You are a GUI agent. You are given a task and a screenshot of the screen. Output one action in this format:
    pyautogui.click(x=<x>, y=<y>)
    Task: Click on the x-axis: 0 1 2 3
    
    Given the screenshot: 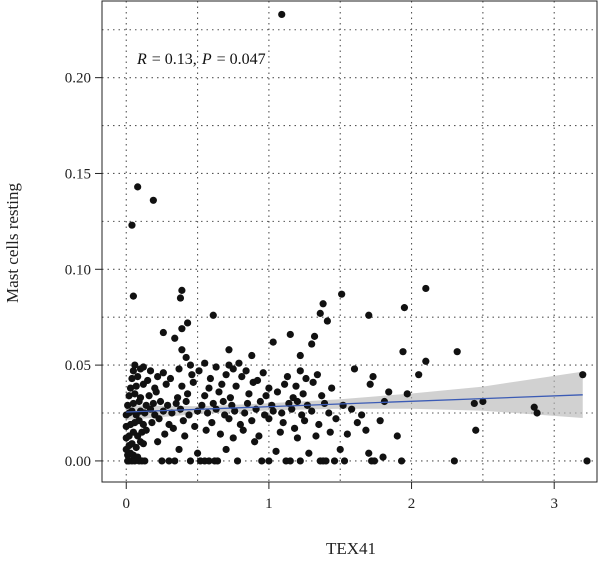 What is the action you would take?
    pyautogui.click(x=340, y=497)
    